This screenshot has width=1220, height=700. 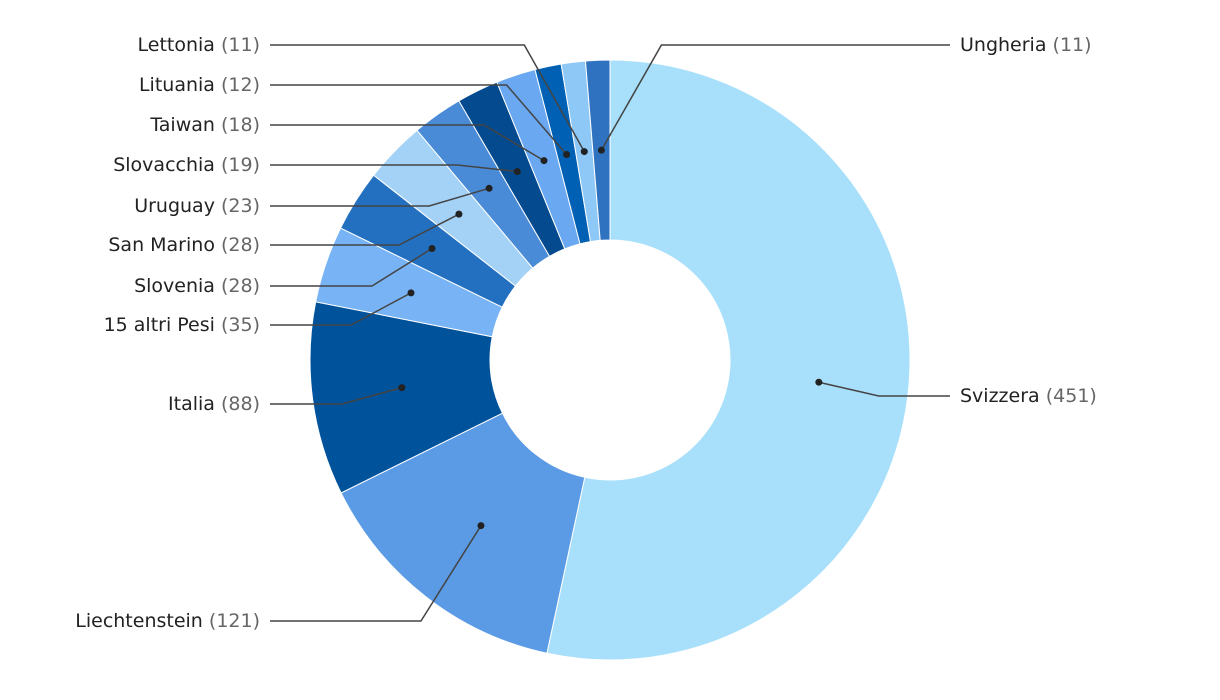 I want to click on label-name: Slovacchia, so click(x=164, y=165).